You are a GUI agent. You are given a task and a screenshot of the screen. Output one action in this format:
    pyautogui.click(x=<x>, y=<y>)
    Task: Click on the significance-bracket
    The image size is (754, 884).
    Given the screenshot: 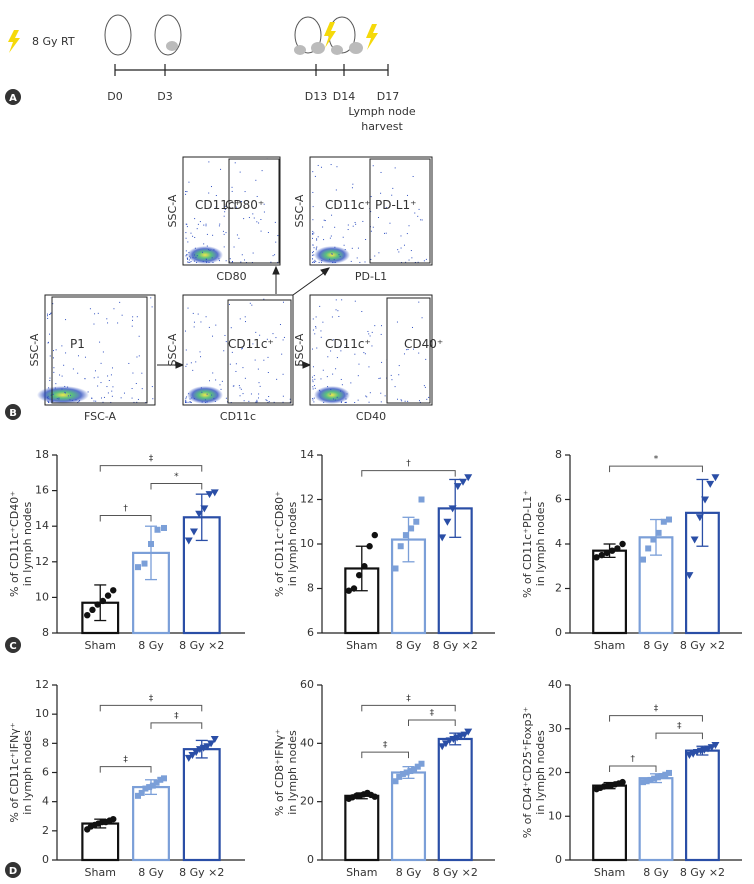 What is the action you would take?
    pyautogui.click(x=125, y=518)
    